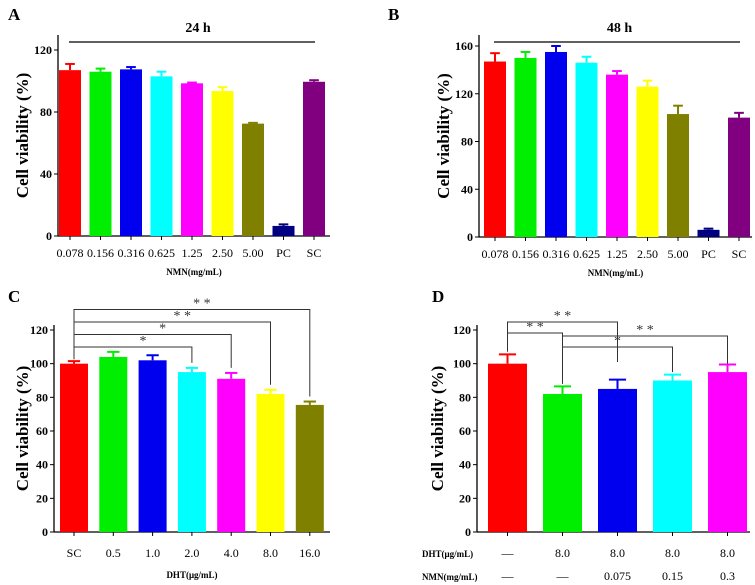  I want to click on x-tick-label: 0.625, so click(586, 254).